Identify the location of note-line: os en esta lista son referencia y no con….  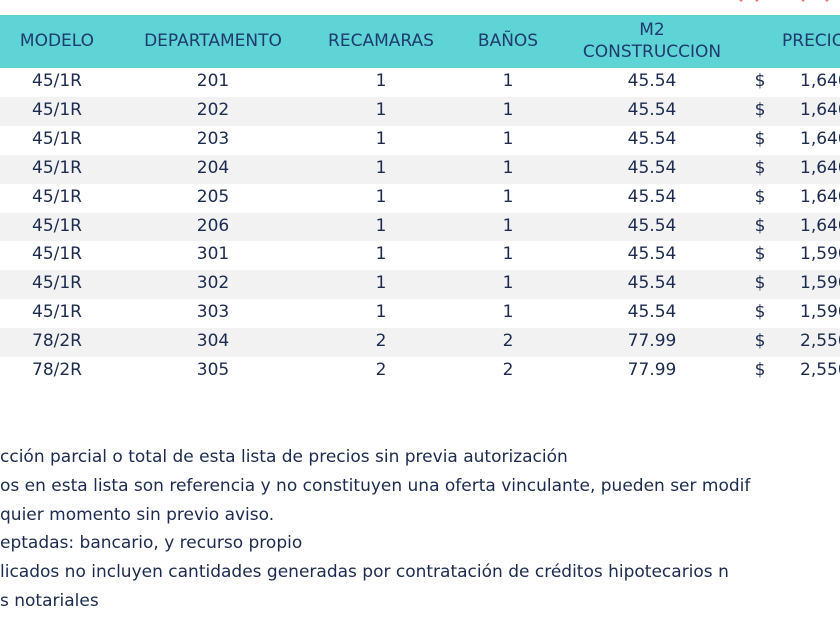
(375, 485).